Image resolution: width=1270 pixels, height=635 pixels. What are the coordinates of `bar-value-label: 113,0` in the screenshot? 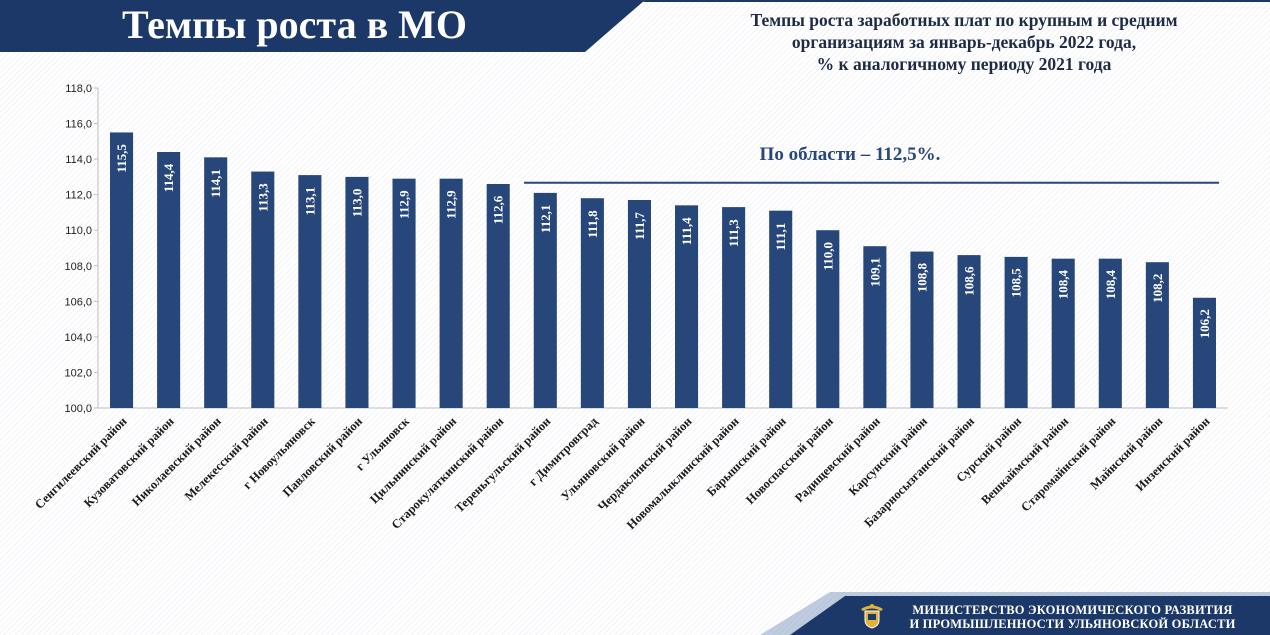 It's located at (356, 203).